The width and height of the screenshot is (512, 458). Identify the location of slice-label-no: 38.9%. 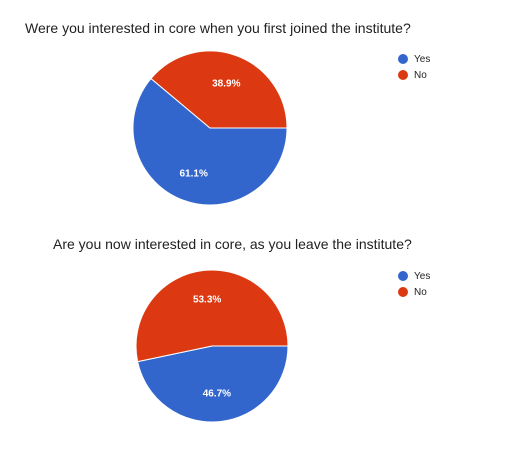
(226, 84).